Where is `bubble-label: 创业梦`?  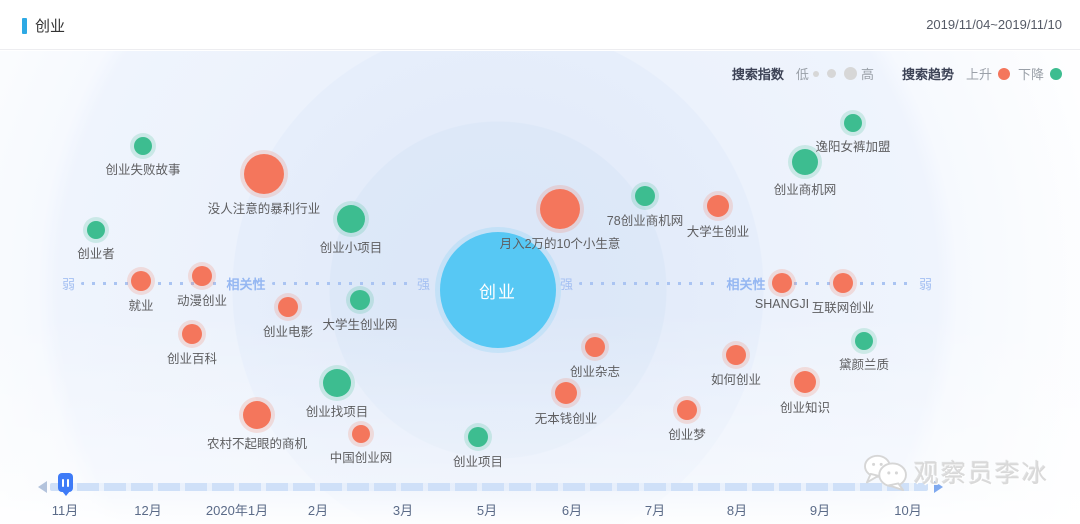
bubble-label: 创业梦 is located at coordinates (687, 435).